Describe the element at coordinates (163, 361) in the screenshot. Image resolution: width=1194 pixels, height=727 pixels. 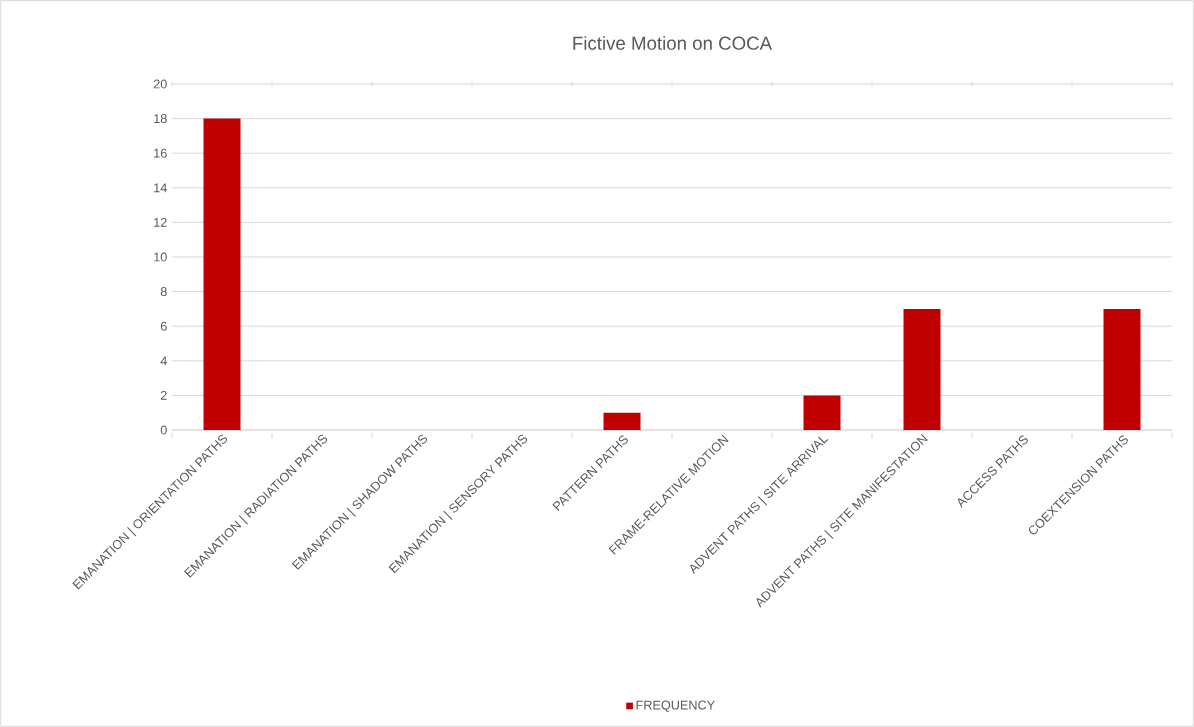
I see `y-tick-label: 4` at that location.